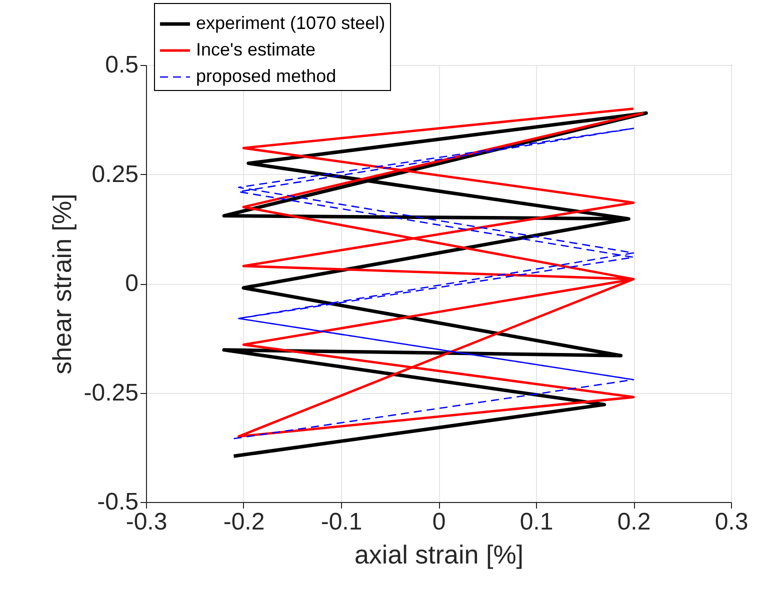 This screenshot has width=758, height=615. What do you see at coordinates (266, 76) in the screenshot?
I see `legend-label: proposed method` at bounding box center [266, 76].